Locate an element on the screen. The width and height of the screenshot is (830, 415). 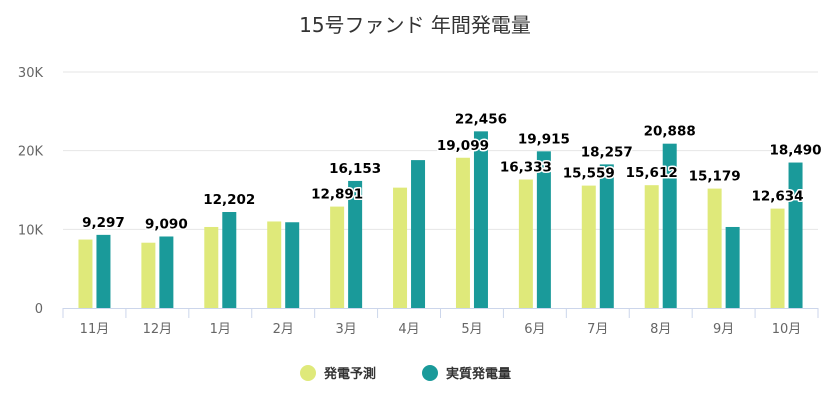
data-label: 15,612 is located at coordinates (652, 173).